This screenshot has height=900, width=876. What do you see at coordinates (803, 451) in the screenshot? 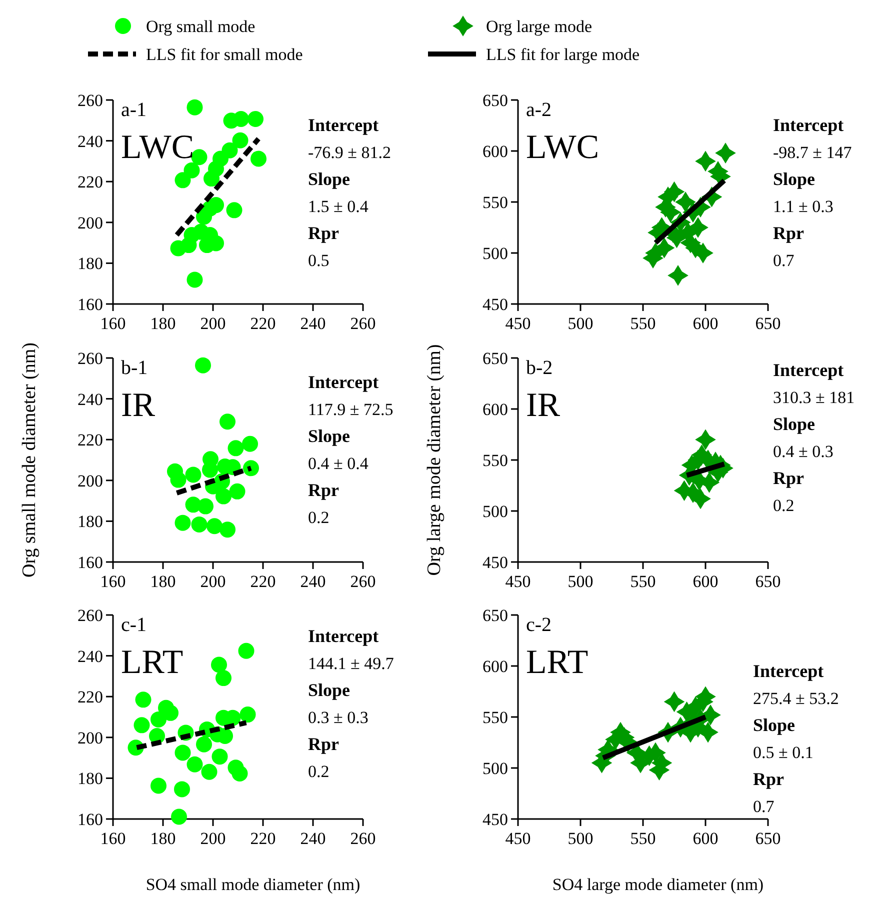
I see `text: 0.4 ± 0.3` at bounding box center [803, 451].